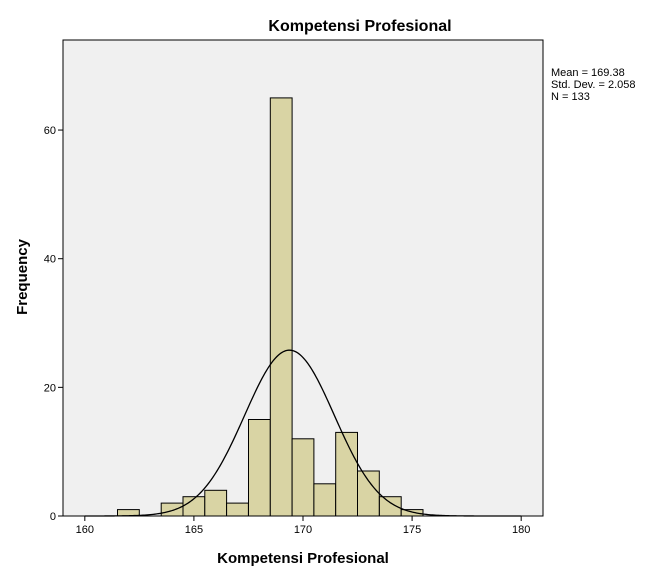 The image size is (649, 566). I want to click on y-tick-label: 0, so click(53, 517).